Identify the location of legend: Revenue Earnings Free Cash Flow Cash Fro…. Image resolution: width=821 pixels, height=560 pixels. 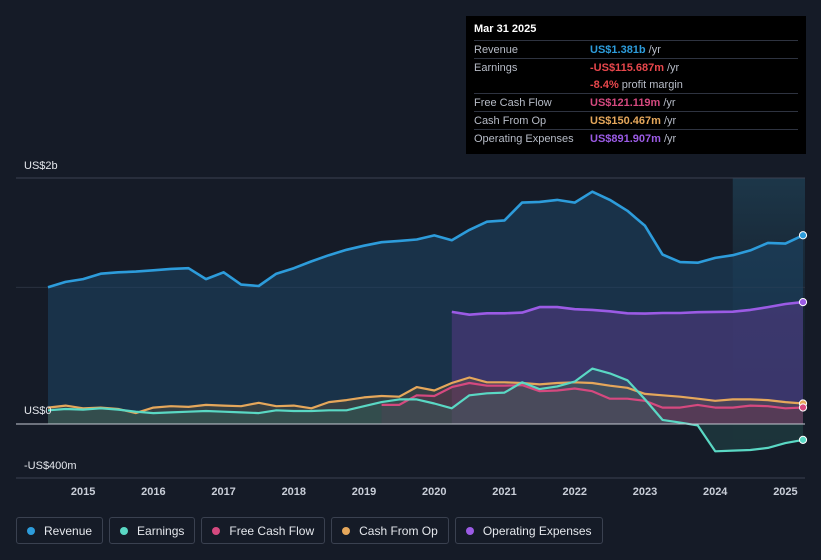
(309, 530).